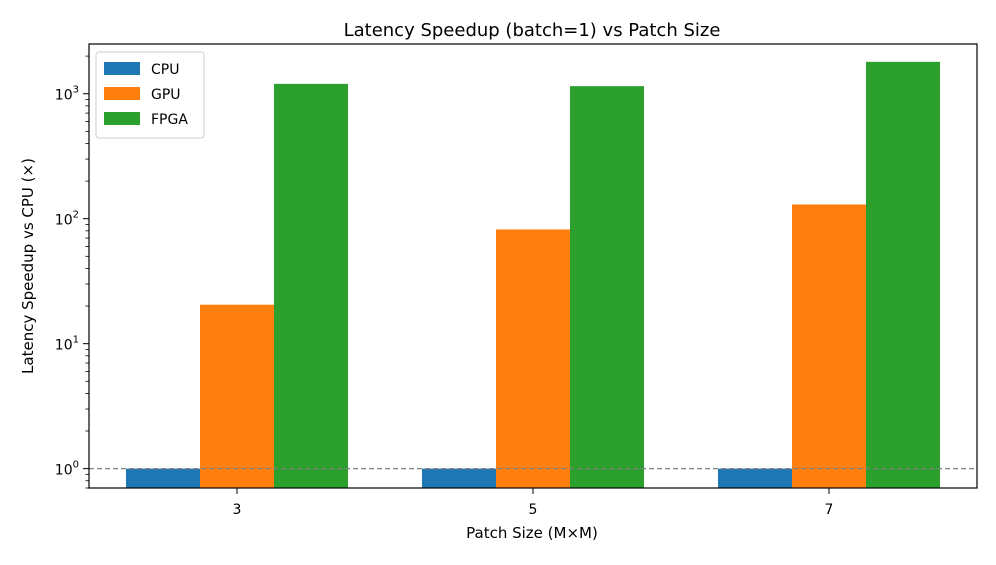  I want to click on y-axis-label: Latency Speedup vs CPU (×), so click(28, 266).